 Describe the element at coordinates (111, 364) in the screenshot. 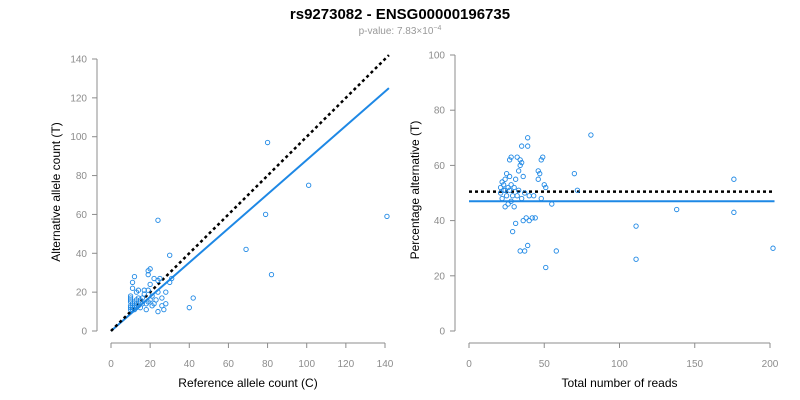

I see `allele-count-x-tick-label: 0` at that location.